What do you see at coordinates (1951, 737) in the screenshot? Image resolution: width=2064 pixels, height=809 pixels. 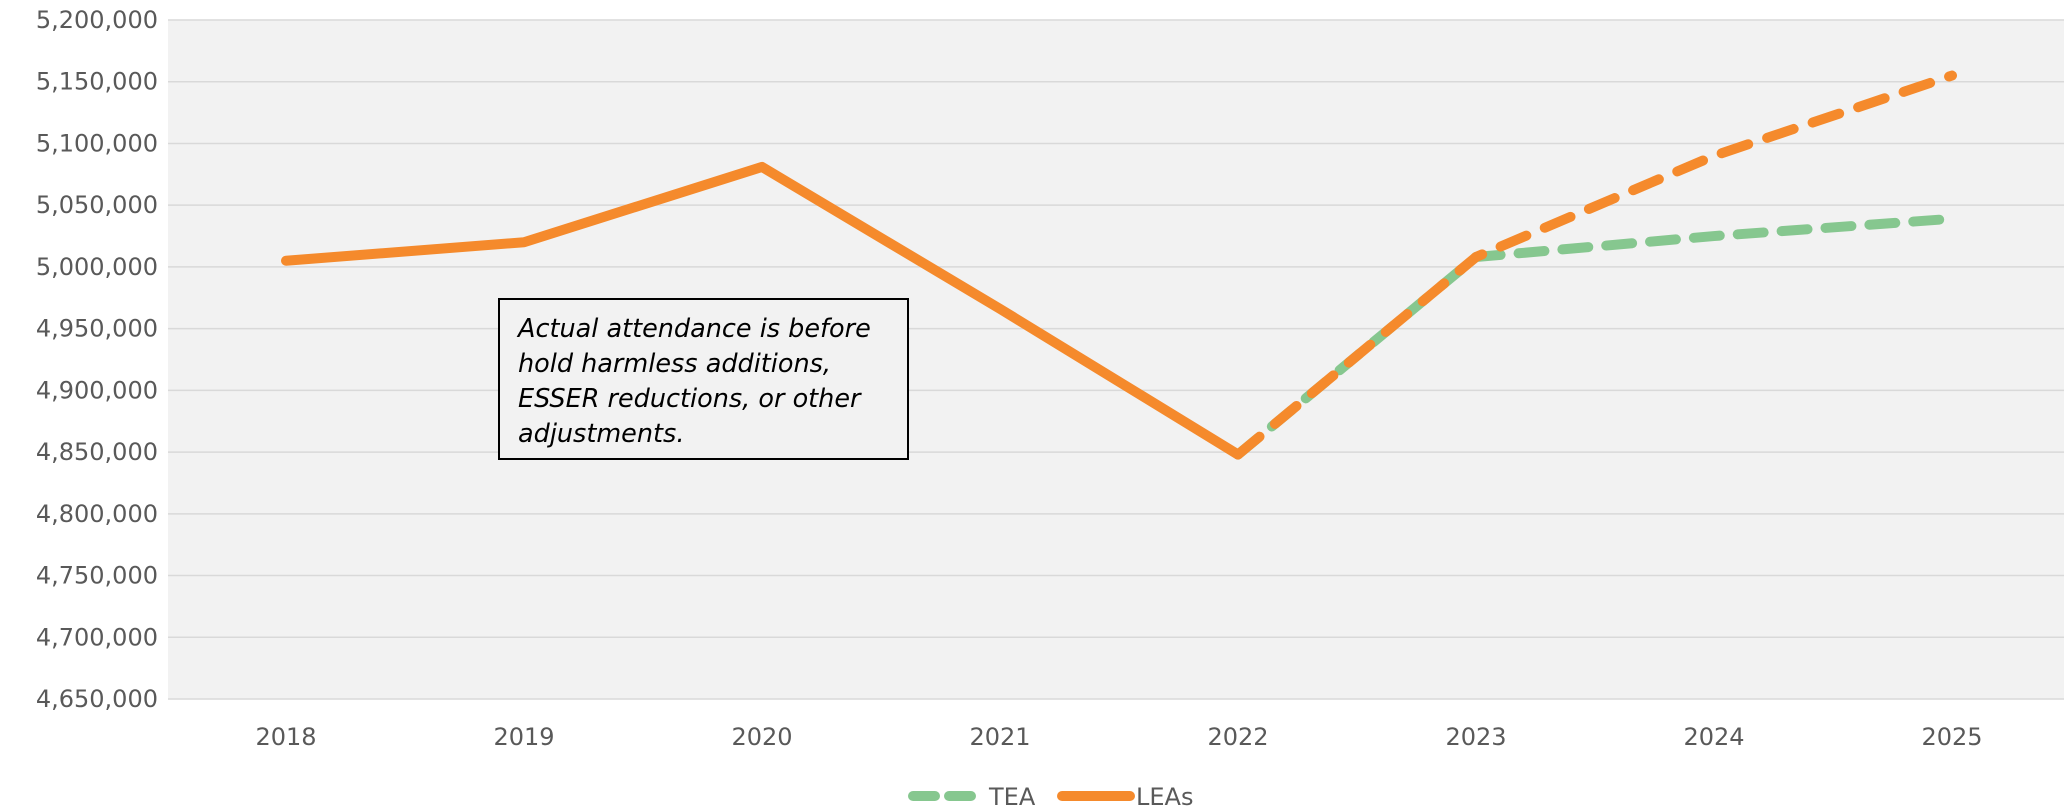 I see `x-tick-label: 2025` at bounding box center [1951, 737].